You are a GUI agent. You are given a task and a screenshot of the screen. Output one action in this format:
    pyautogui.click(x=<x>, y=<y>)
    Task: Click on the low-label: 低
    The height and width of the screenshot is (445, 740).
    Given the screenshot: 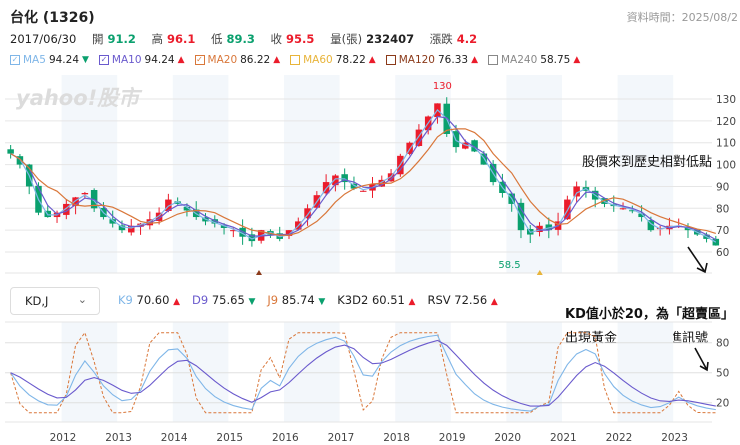 What is the action you would take?
    pyautogui.click(x=217, y=39)
    